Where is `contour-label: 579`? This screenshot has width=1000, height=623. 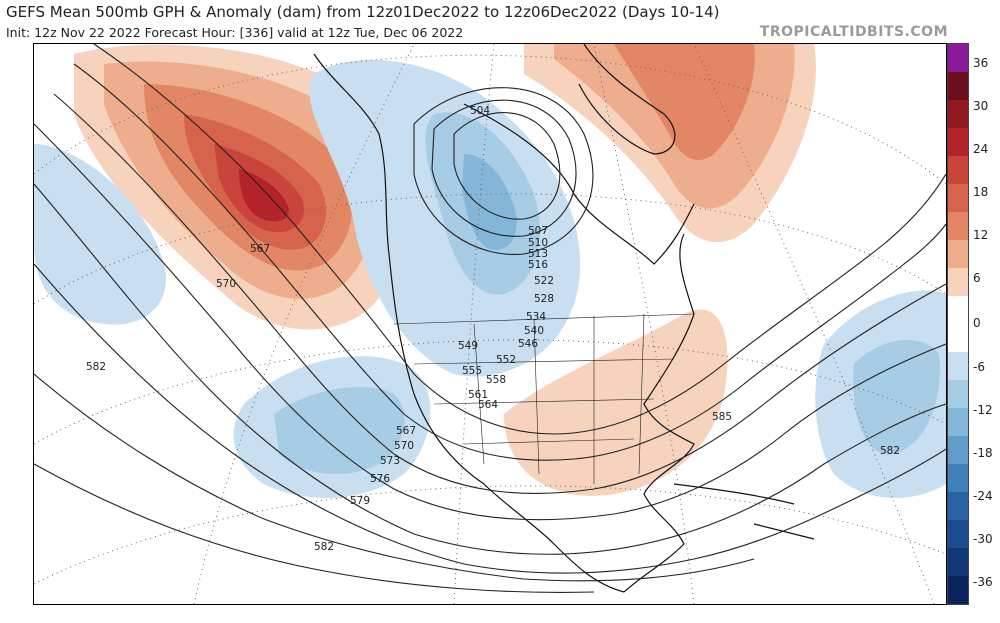 contour-label: 579 is located at coordinates (360, 501).